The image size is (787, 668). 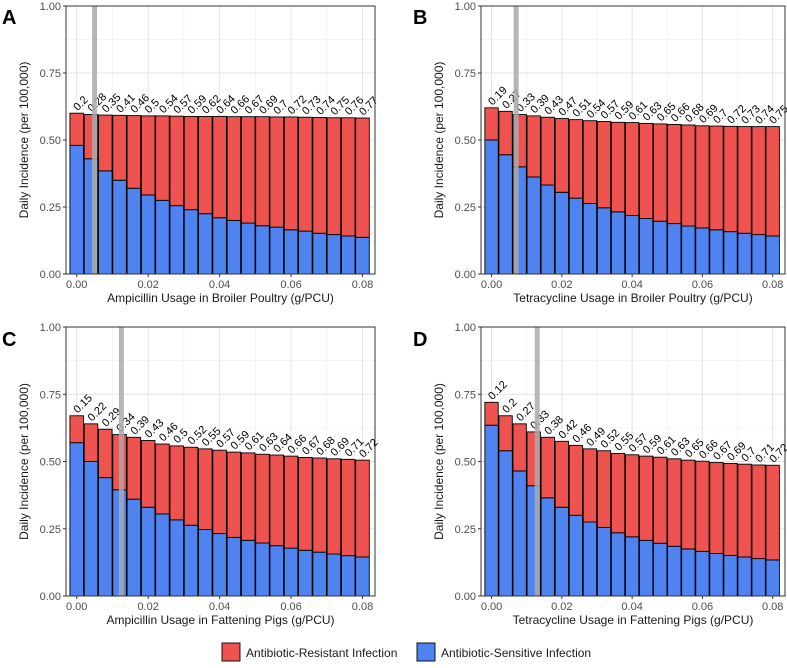 What do you see at coordinates (491, 607) in the screenshot?
I see `x-tick-label: 0.00` at bounding box center [491, 607].